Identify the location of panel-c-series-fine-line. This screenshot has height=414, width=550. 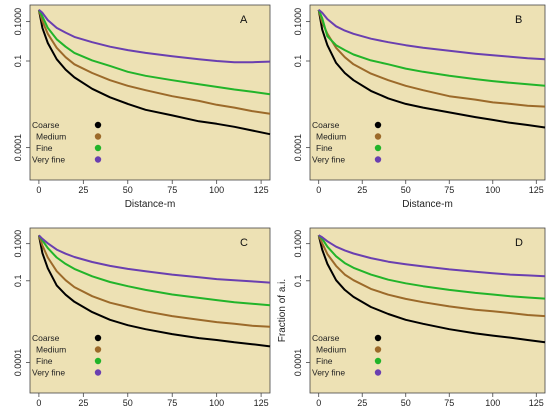
(154, 270).